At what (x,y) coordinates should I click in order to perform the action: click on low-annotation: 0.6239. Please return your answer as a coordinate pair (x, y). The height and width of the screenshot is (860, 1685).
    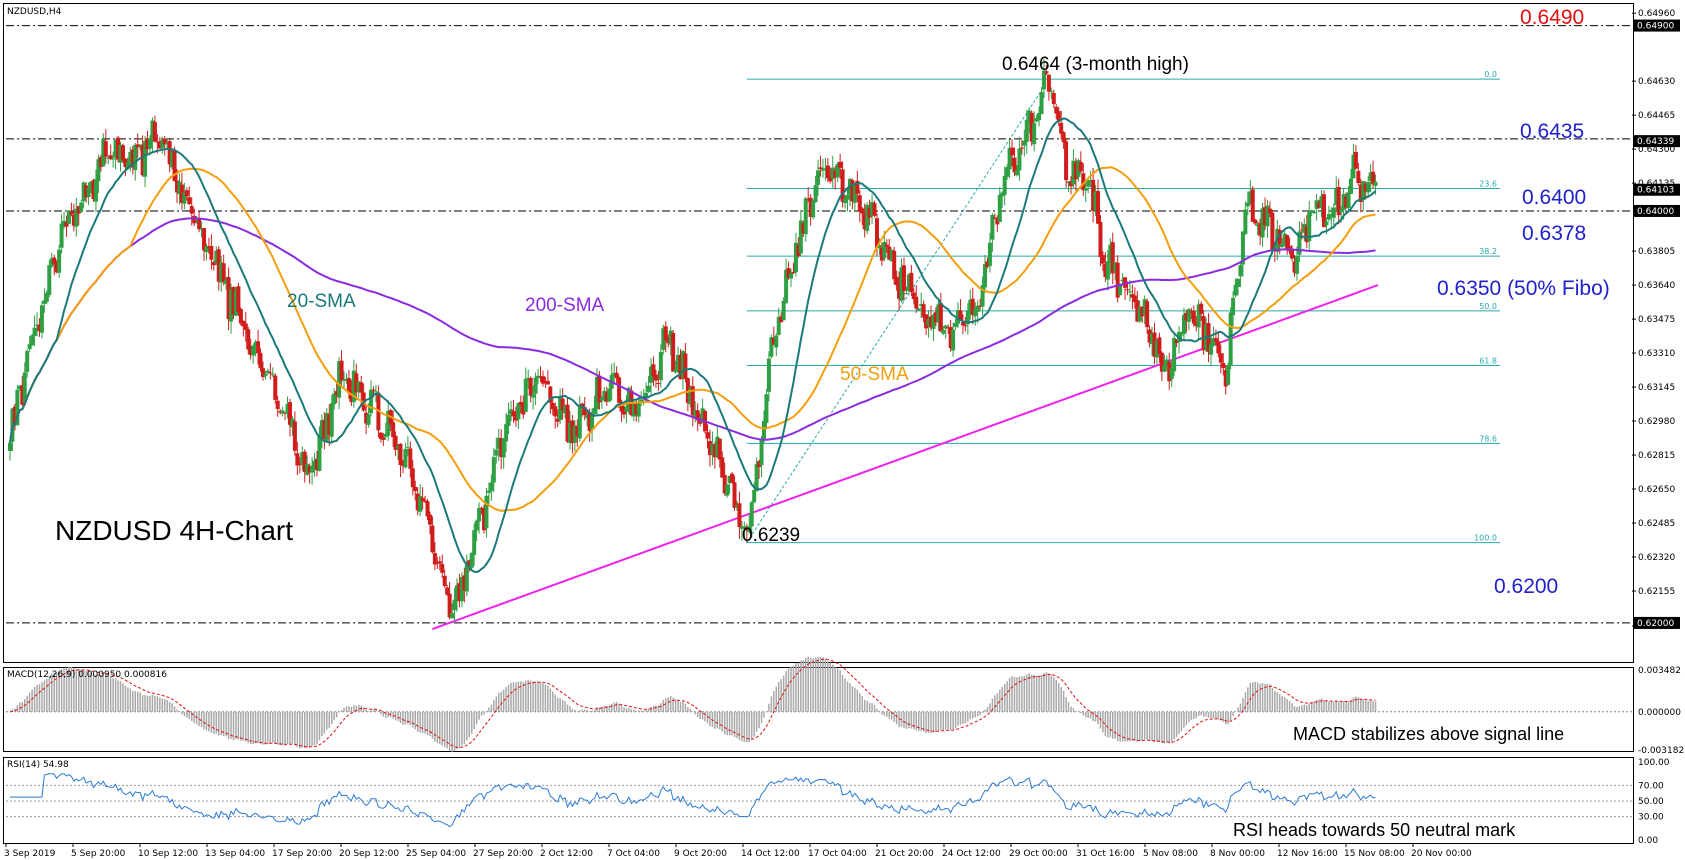
    Looking at the image, I should click on (771, 535).